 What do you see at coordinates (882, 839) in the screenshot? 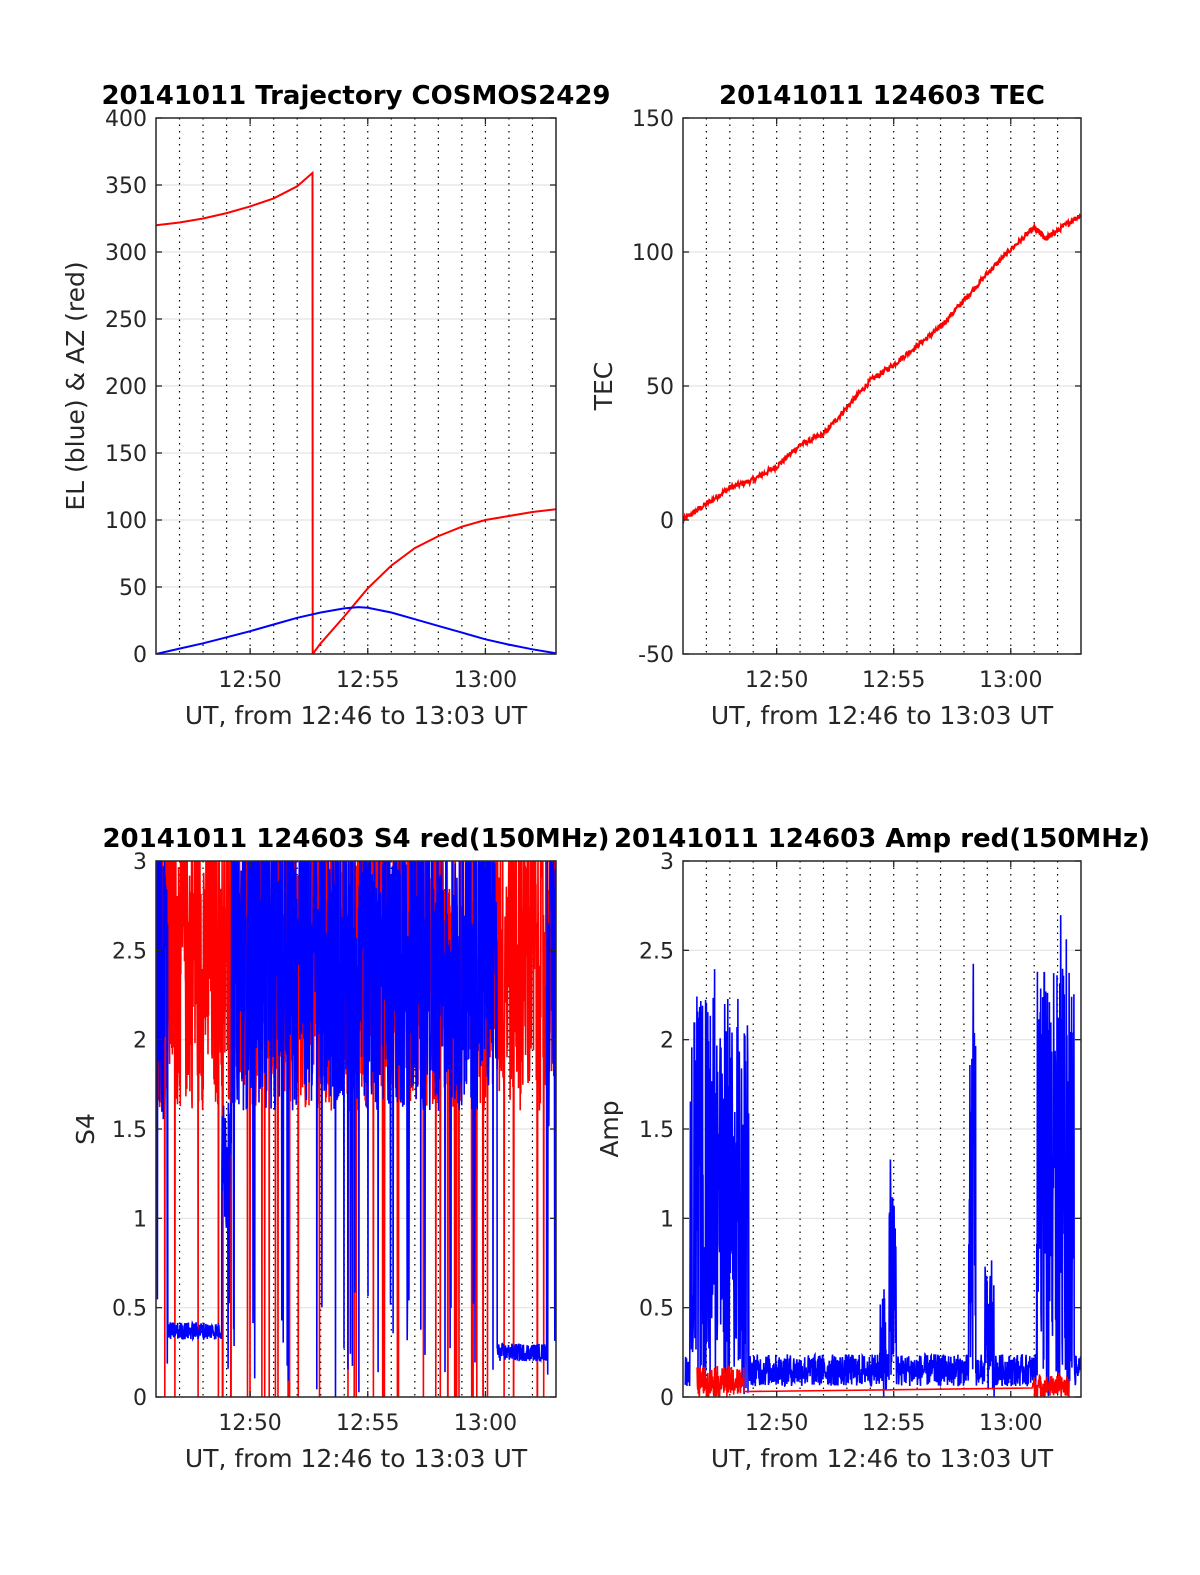
I see `chart-title: 20141011 124603 Amp red(150MHz)` at bounding box center [882, 839].